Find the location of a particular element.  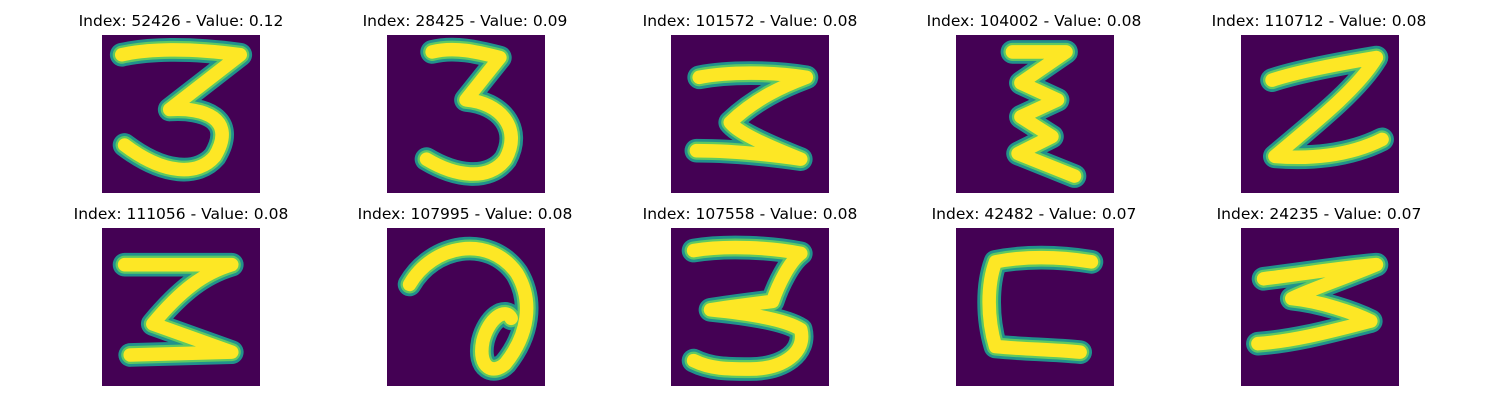

panel-title: Index: 24235 - Value: 0.07 is located at coordinates (1319, 214).